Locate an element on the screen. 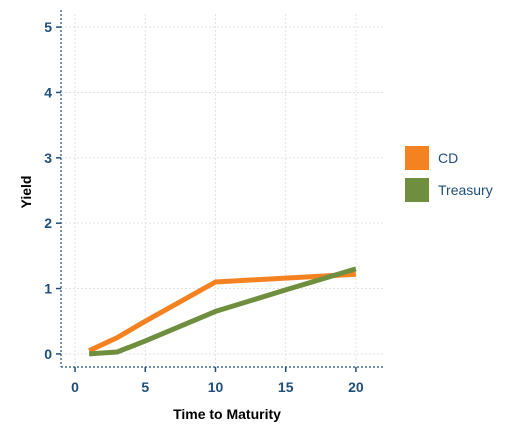 The width and height of the screenshot is (506, 427). series-lines is located at coordinates (222, 311).